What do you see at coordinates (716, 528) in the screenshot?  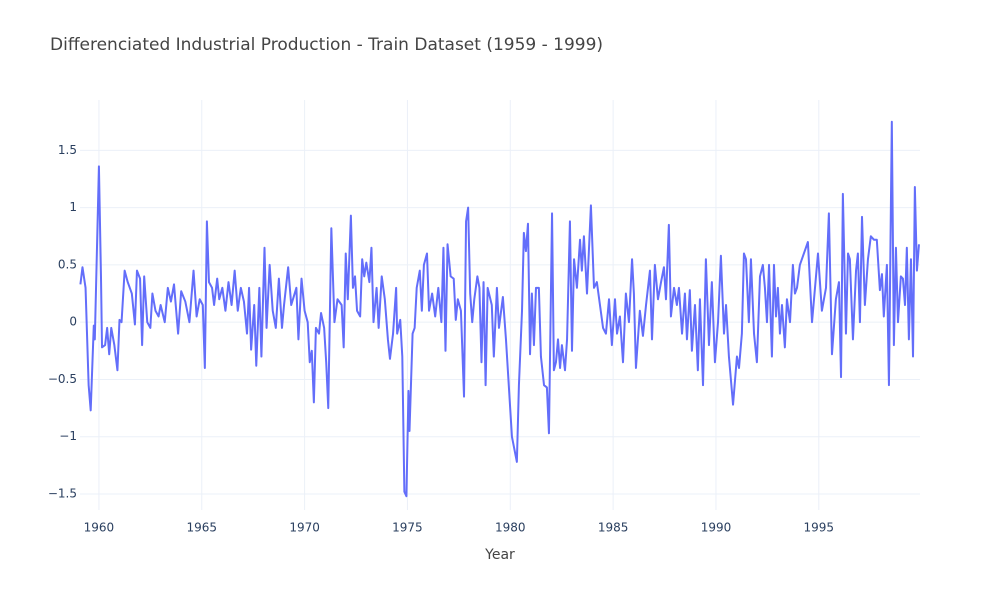 I see `x-tick-label: 1990` at bounding box center [716, 528].